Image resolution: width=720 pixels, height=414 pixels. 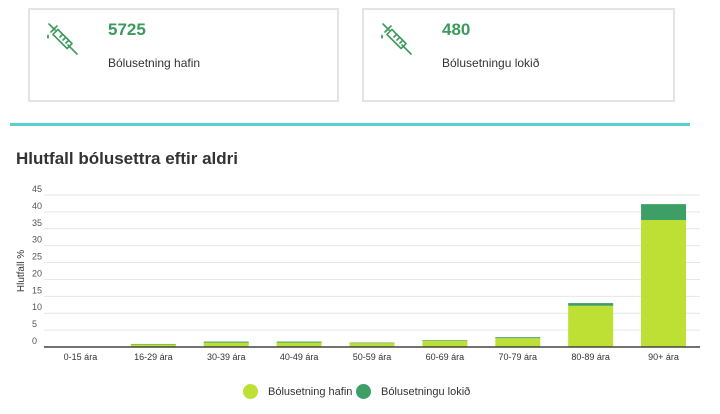 What do you see at coordinates (127, 29) in the screenshot?
I see `stat-value: 5725` at bounding box center [127, 29].